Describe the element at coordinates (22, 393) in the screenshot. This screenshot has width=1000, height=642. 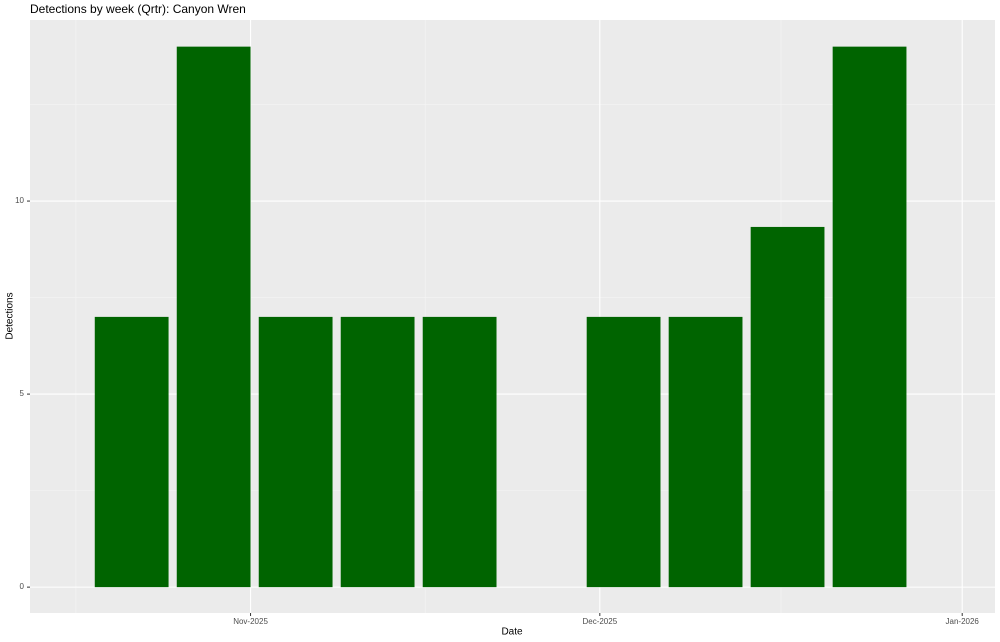
I see `y-tick-label: 5` at that location.